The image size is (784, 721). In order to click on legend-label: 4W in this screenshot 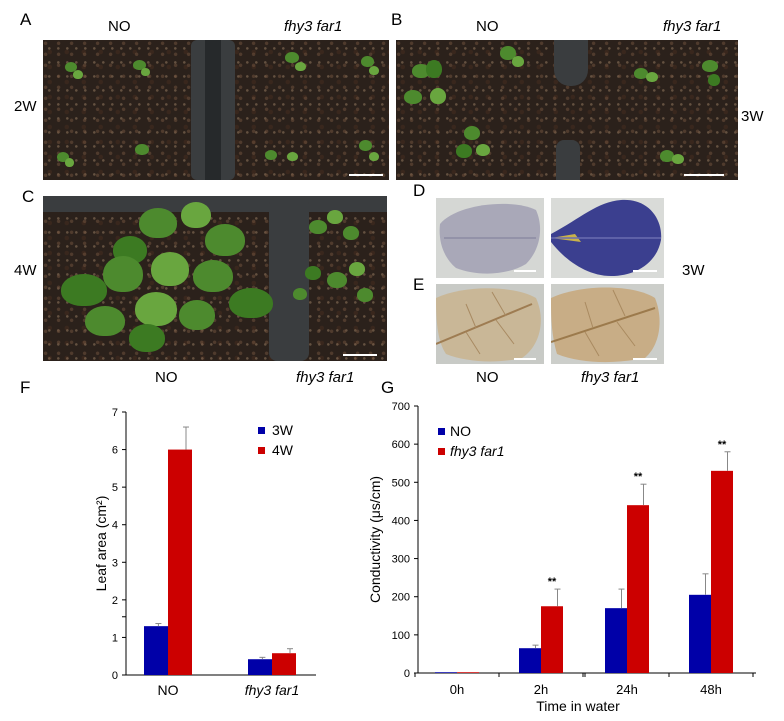, I will do `click(283, 450)`.